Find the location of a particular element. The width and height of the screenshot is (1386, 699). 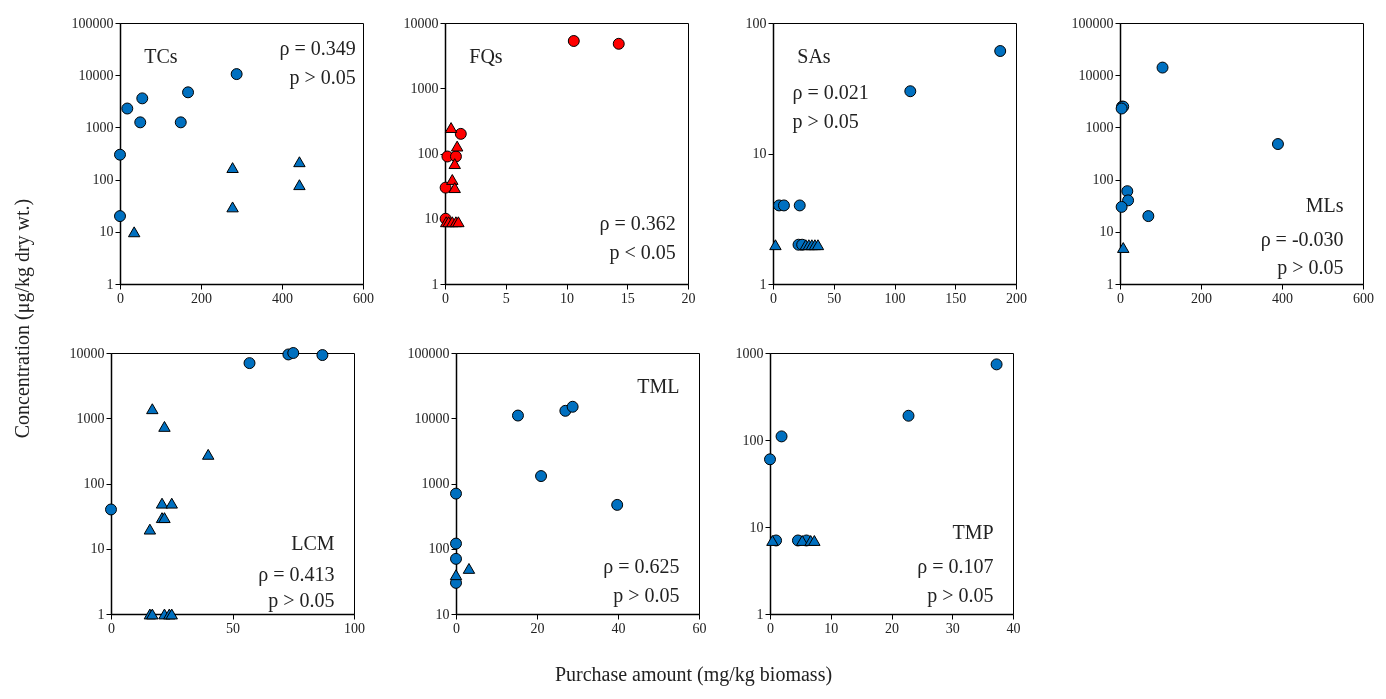

annotation: ρ = 0.413 is located at coordinates (296, 574).